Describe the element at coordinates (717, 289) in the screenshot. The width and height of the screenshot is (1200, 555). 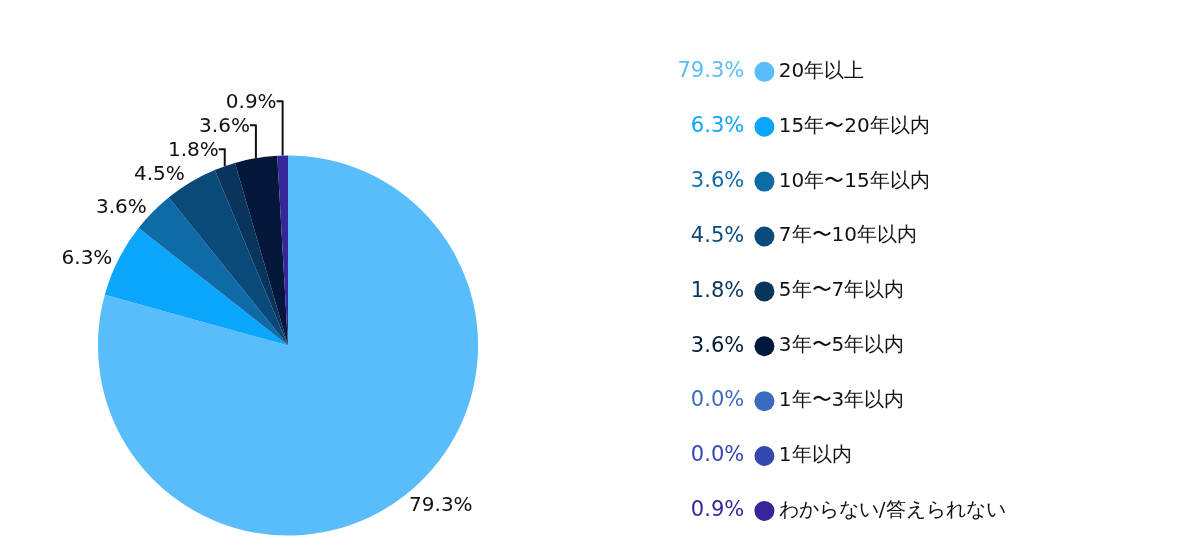
I see `text: 1.8%` at that location.